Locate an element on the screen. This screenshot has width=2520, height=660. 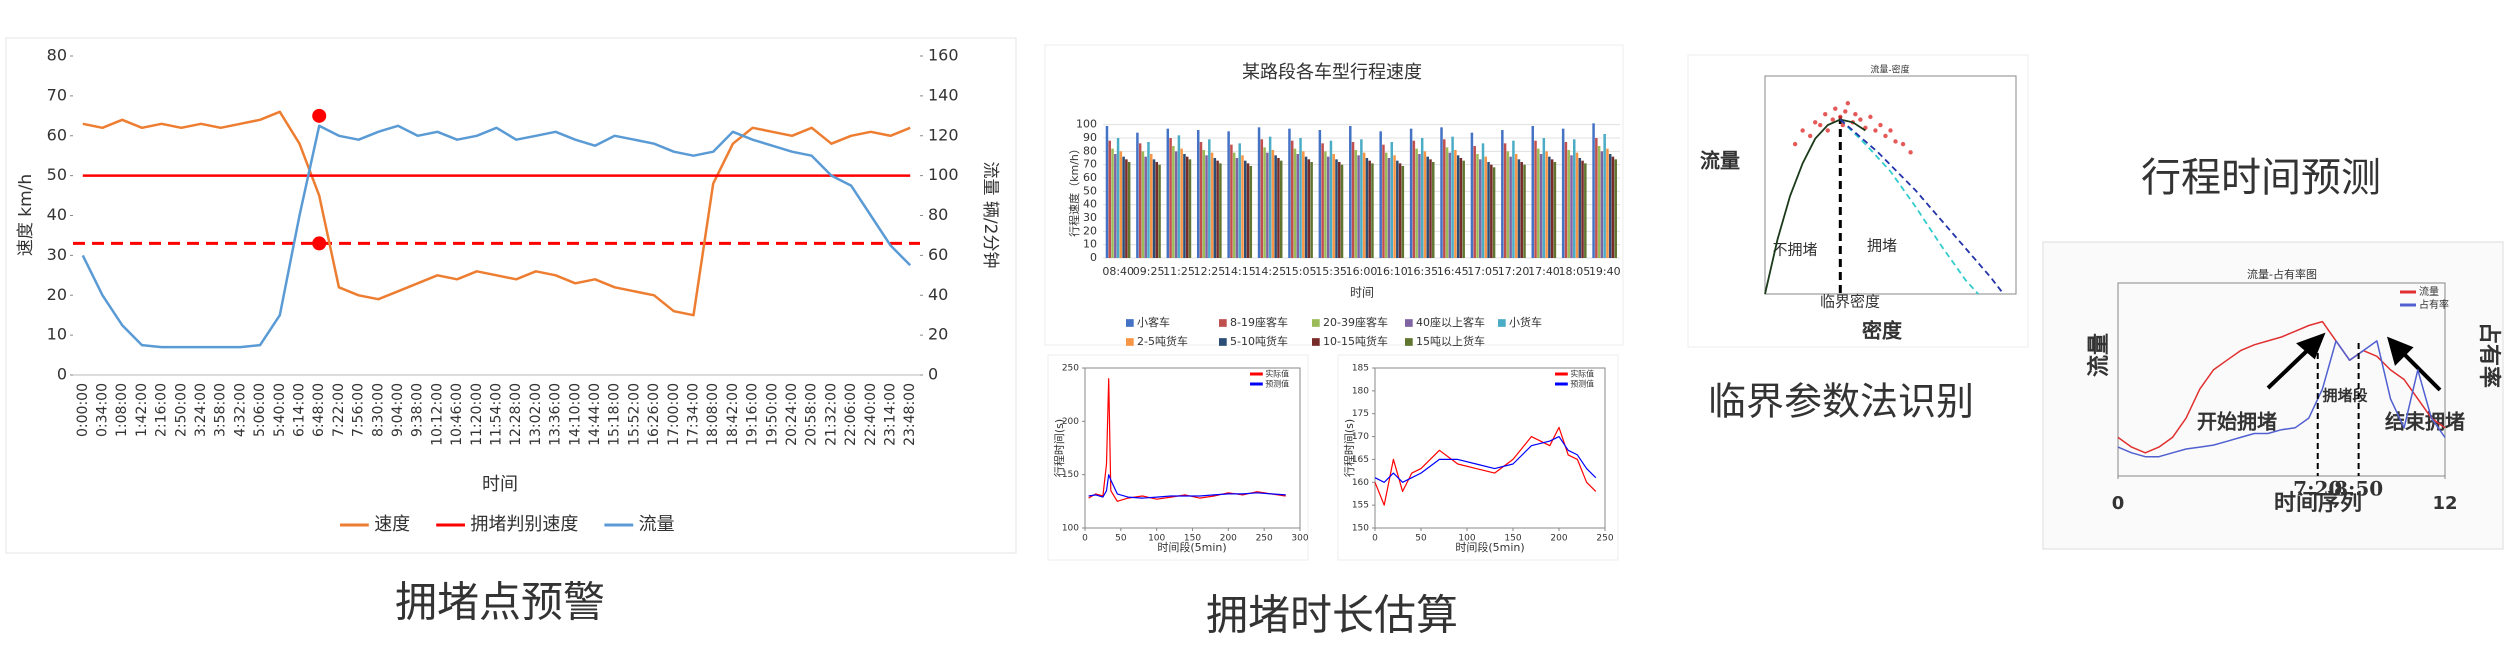
caption: 行程时间预测 is located at coordinates (2261, 178).